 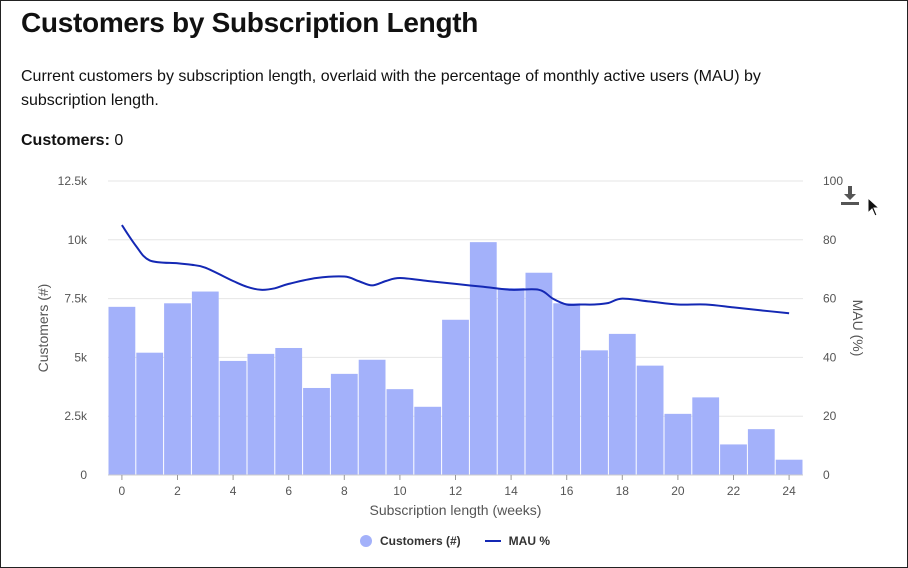 I want to click on x-tick-label: 18, so click(x=623, y=491).